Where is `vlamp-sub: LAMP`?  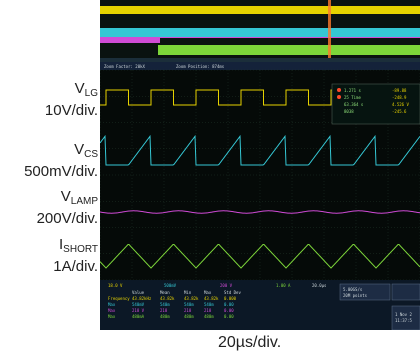
vlamp-sub: LAMP is located at coordinates (84, 201).